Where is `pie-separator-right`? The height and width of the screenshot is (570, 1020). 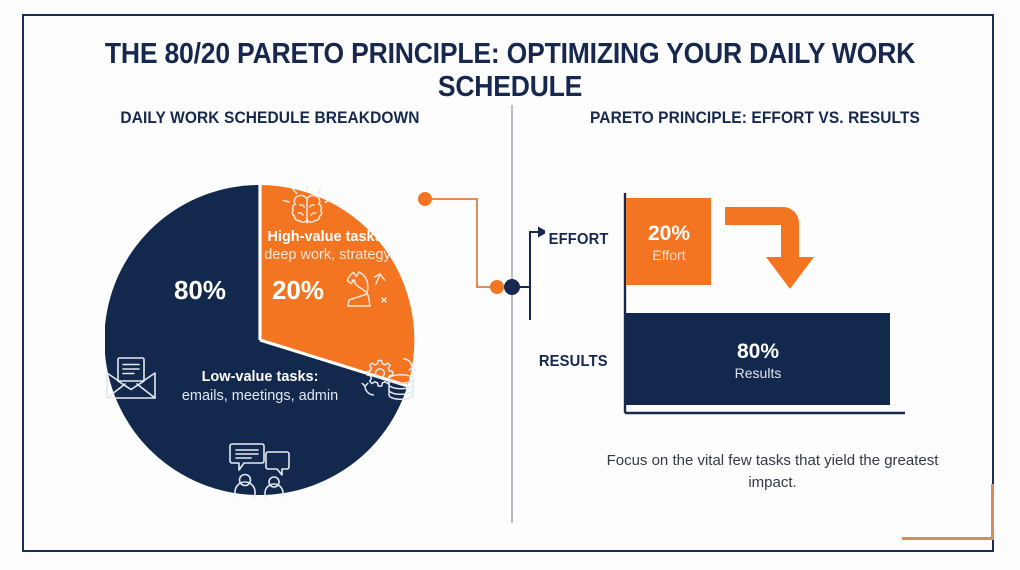 pie-separator-right is located at coordinates (333, 363).